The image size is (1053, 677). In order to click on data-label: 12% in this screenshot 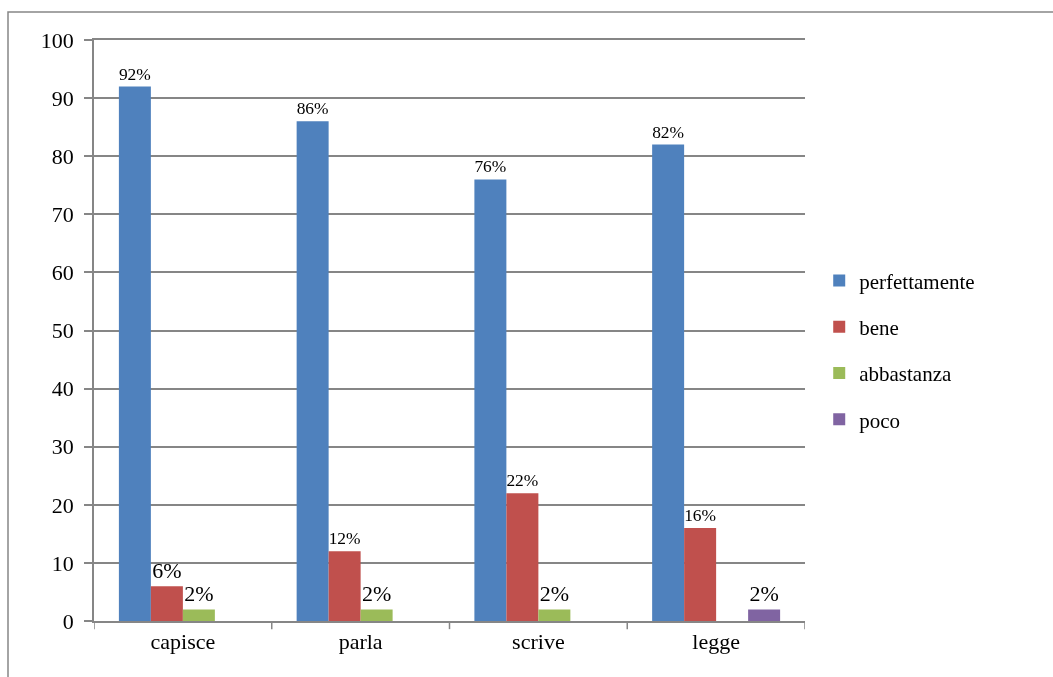, I will do `click(344, 538)`.